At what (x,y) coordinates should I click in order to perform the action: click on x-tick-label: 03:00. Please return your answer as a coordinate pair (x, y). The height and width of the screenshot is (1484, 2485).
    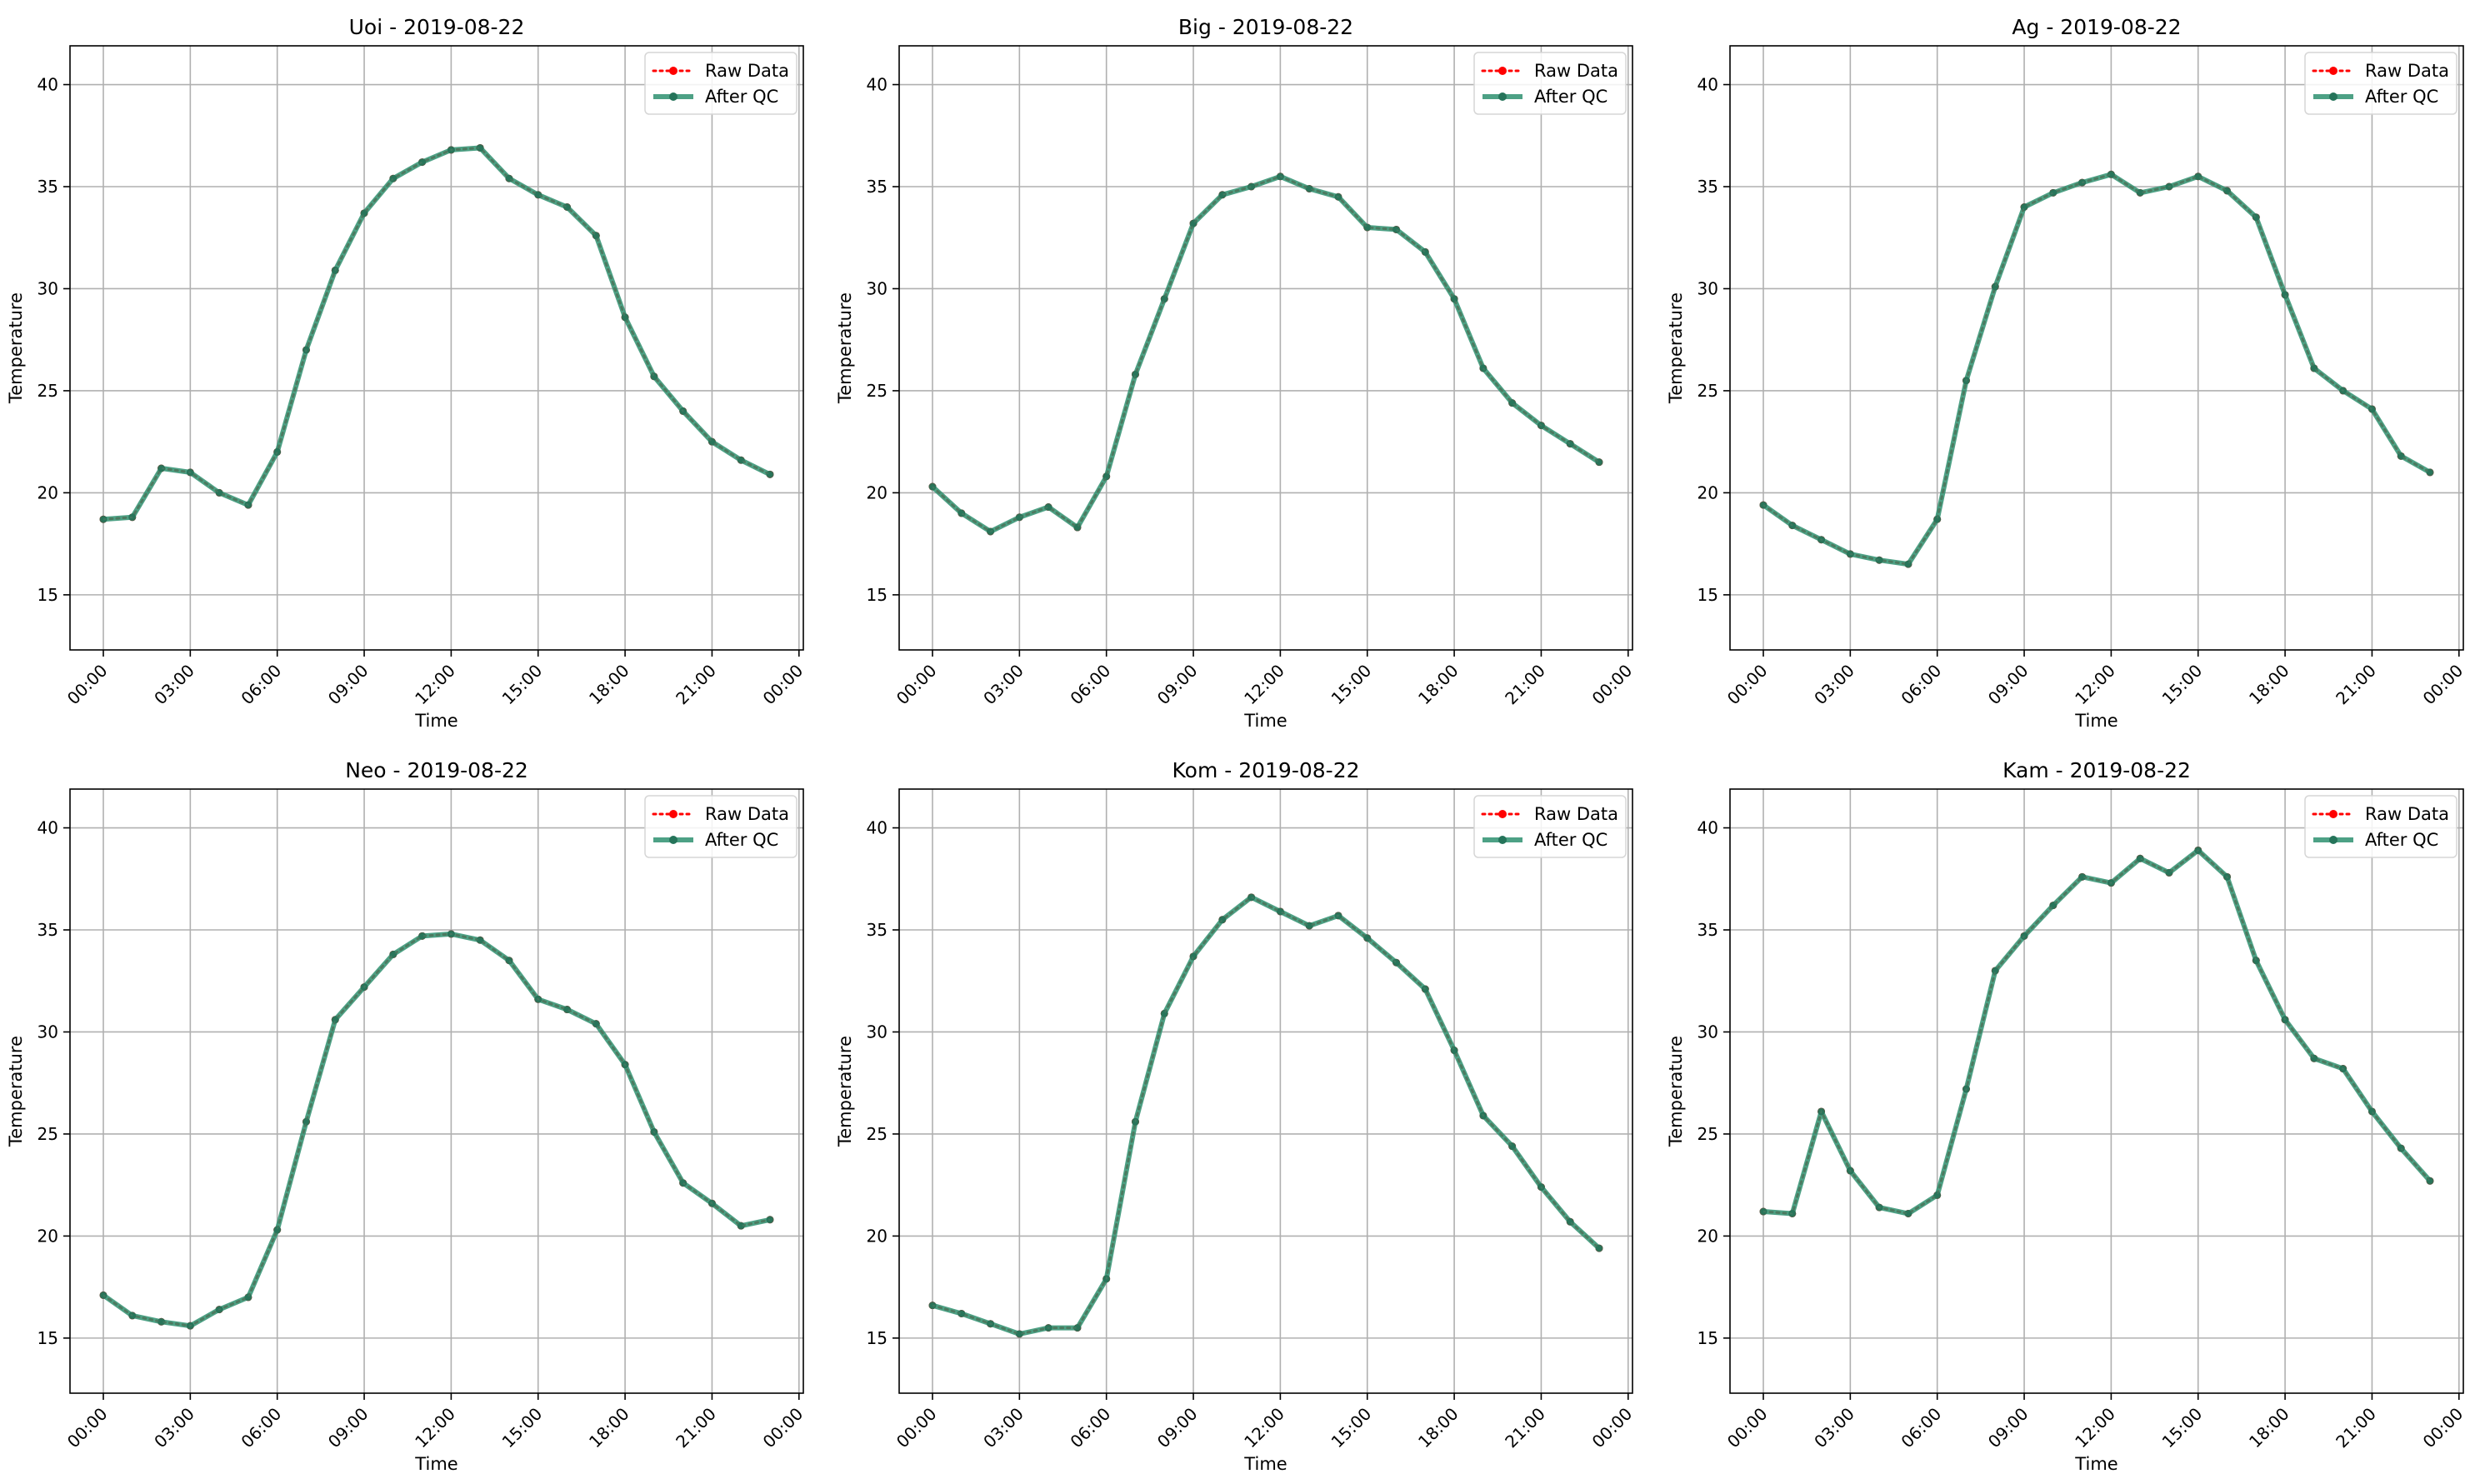
    Looking at the image, I should click on (1834, 1428).